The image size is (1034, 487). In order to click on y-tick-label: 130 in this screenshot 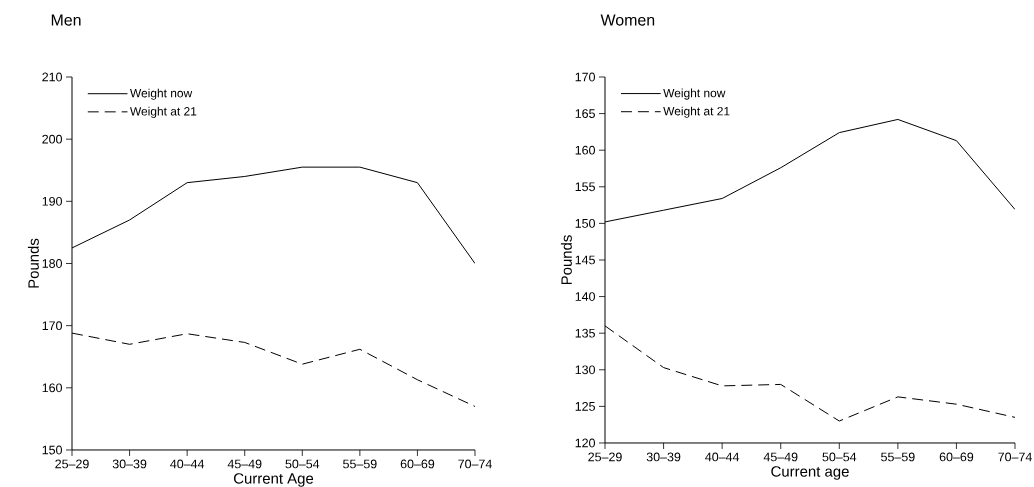, I will do `click(585, 370)`.